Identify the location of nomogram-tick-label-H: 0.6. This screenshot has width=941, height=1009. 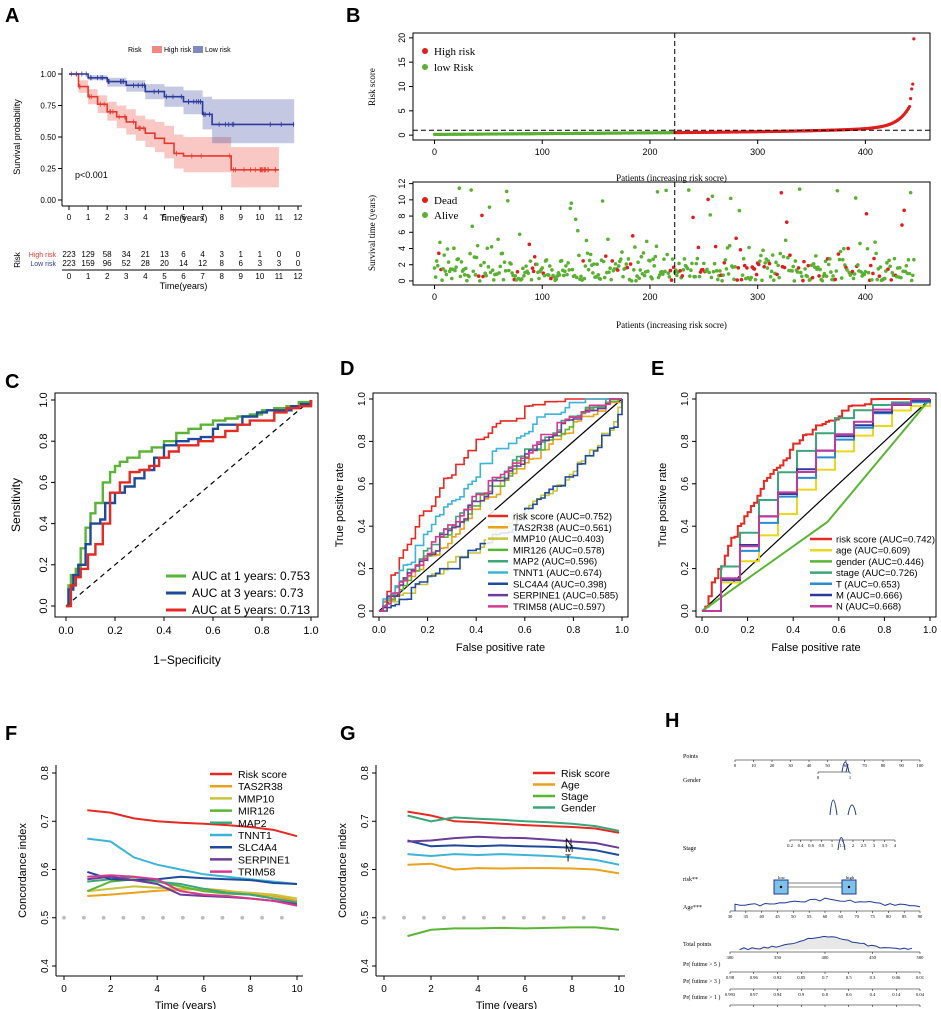
(811, 845).